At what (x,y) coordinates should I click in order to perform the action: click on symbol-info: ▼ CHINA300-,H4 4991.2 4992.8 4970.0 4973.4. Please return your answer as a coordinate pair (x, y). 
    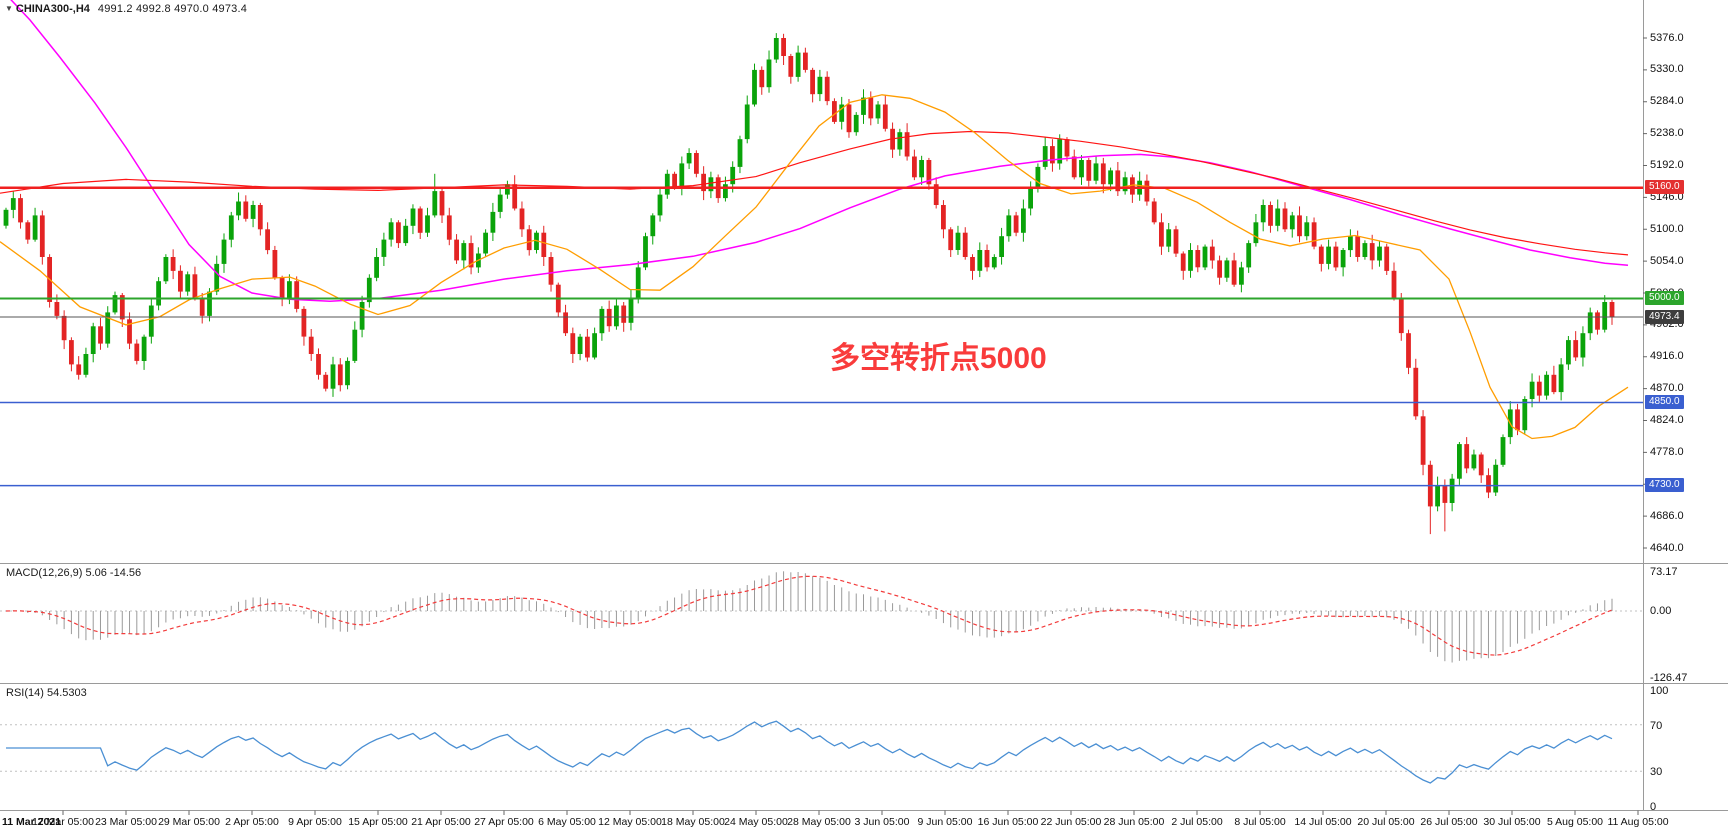
    Looking at the image, I should click on (126, 9).